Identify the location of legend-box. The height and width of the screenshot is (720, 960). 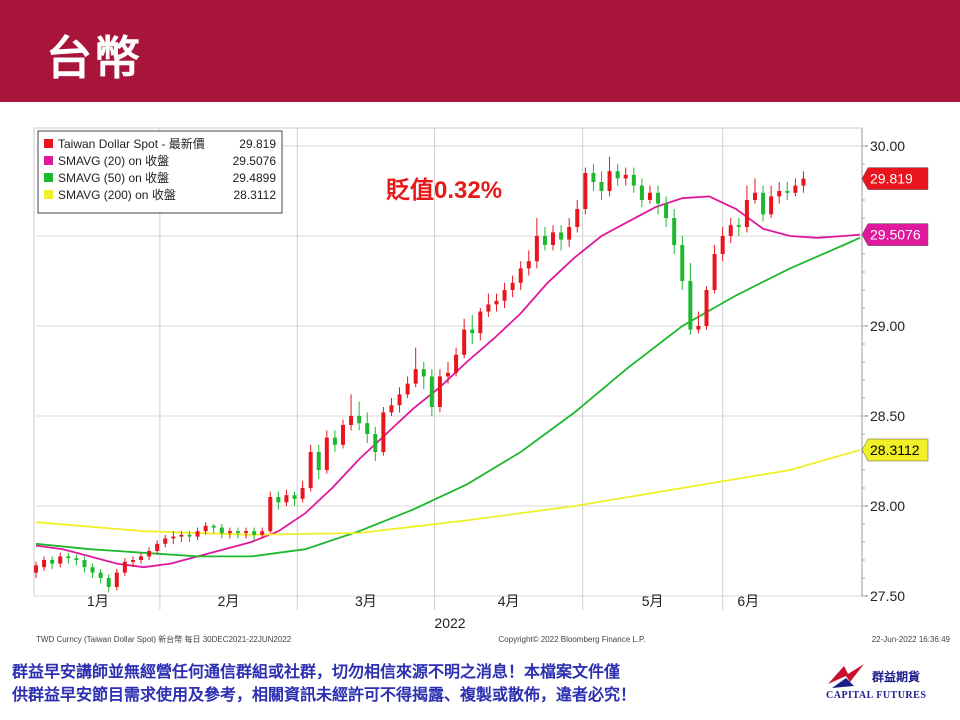
(160, 172).